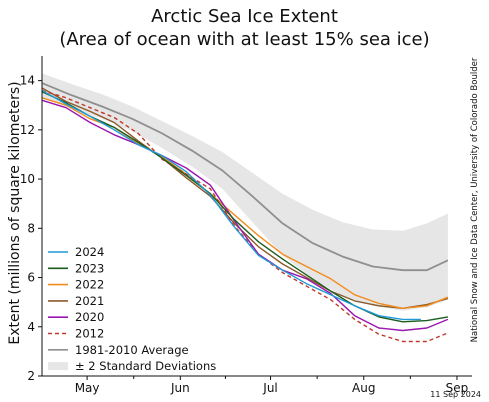  I want to click on legend-label-2021: 2021, so click(89, 301).